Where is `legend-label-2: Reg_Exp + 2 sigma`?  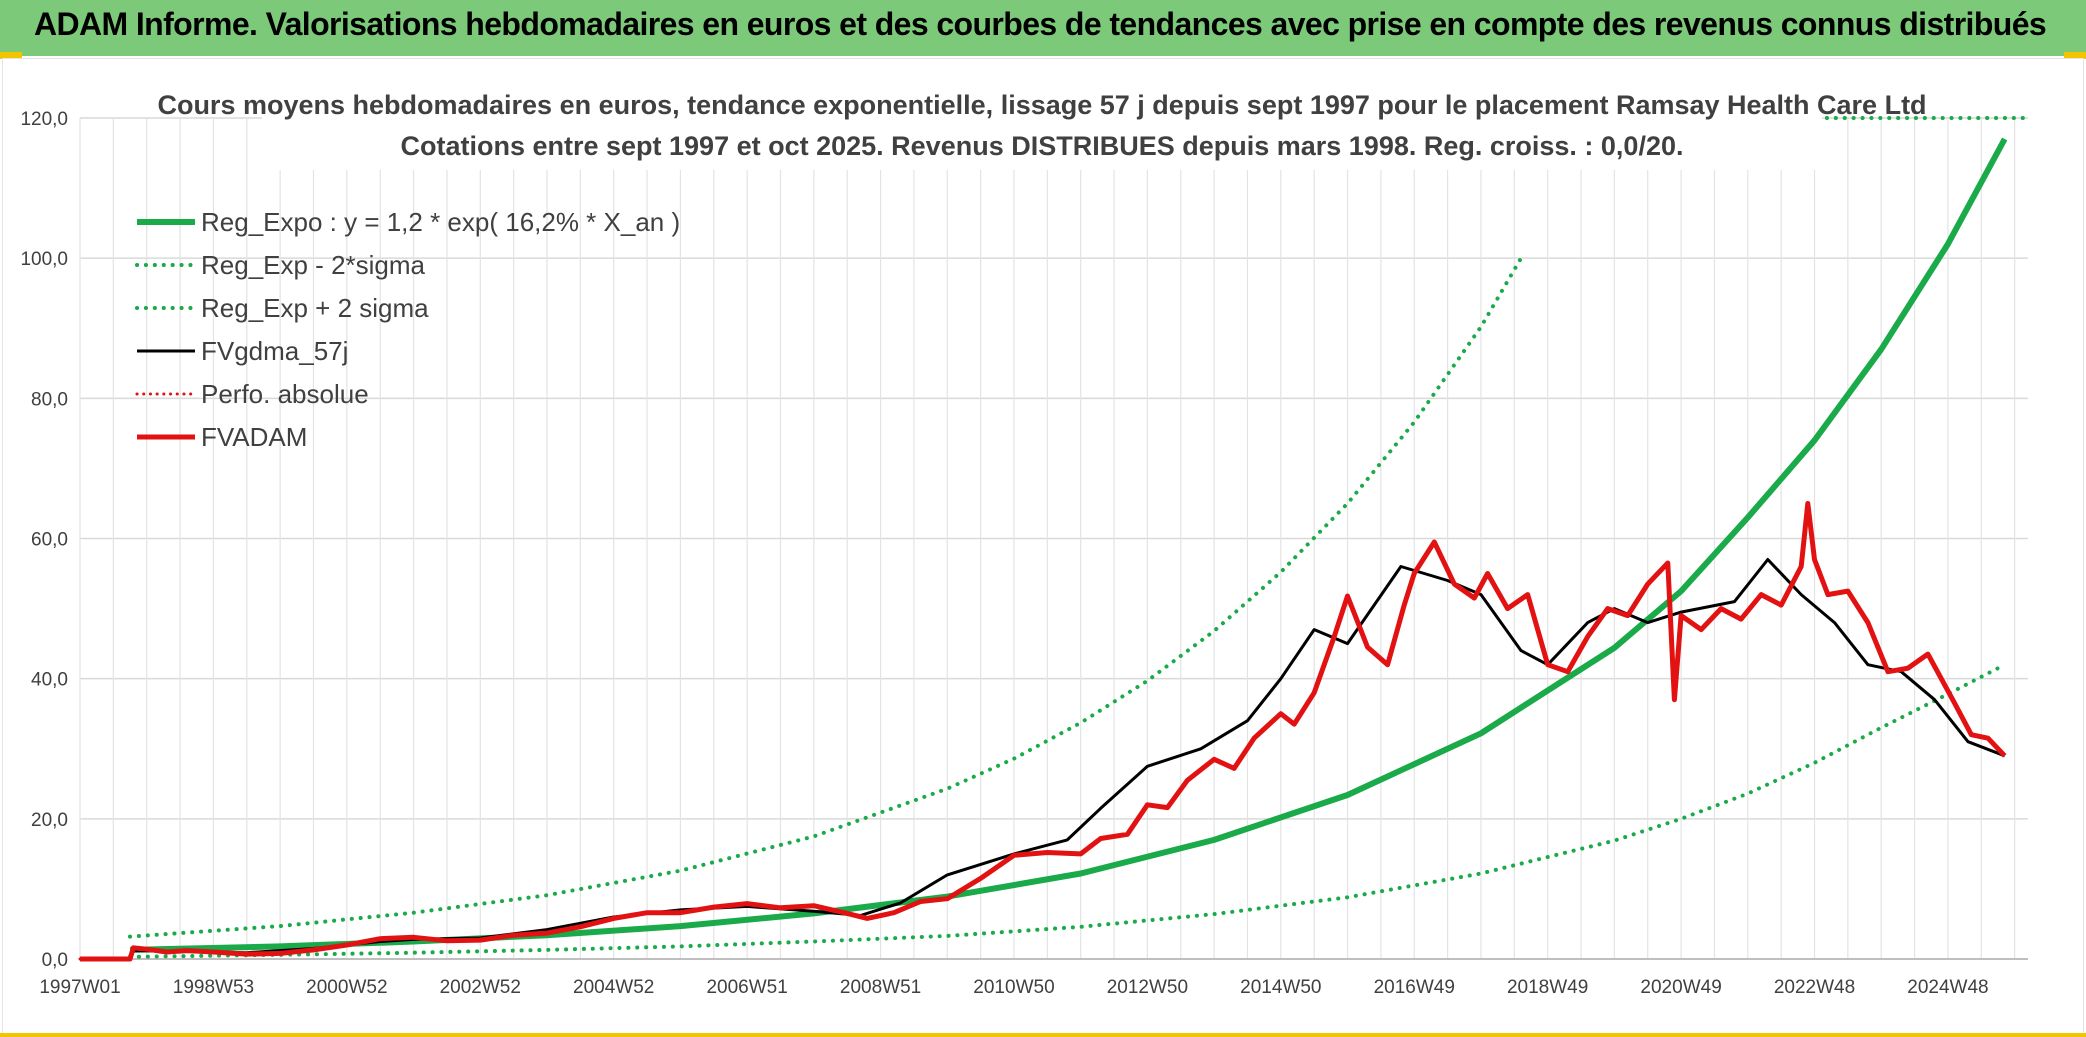 legend-label-2: Reg_Exp + 2 sigma is located at coordinates (315, 308).